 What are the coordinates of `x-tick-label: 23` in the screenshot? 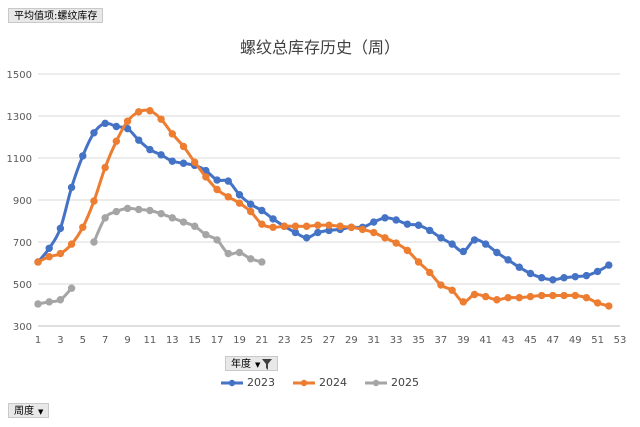 It's located at (284, 340).